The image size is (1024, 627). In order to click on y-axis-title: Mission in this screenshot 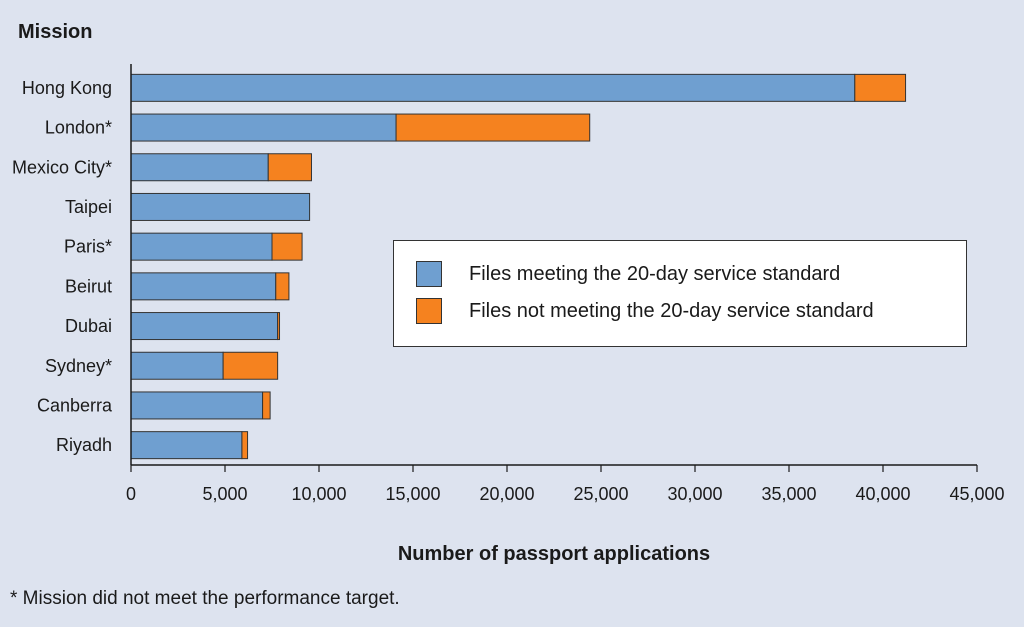, I will do `click(55, 32)`.